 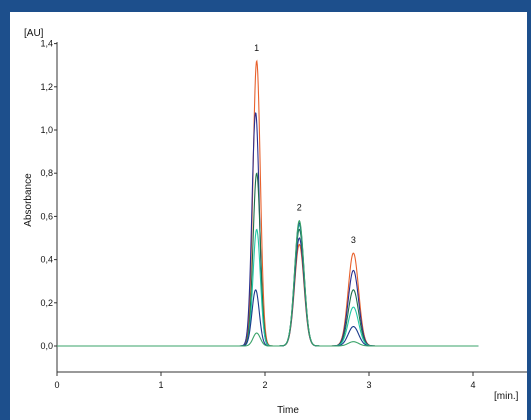 I want to click on x-tick-label: 1, so click(x=160, y=385).